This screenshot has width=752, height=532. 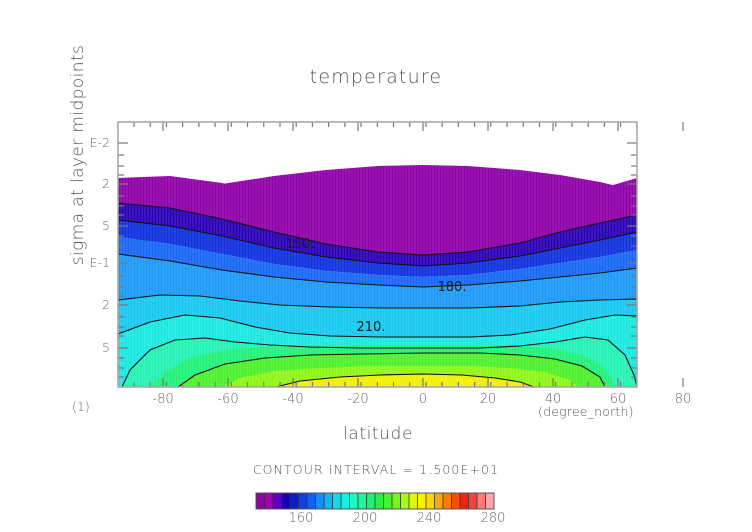 What do you see at coordinates (488, 399) in the screenshot?
I see `x-tick-label: 20` at bounding box center [488, 399].